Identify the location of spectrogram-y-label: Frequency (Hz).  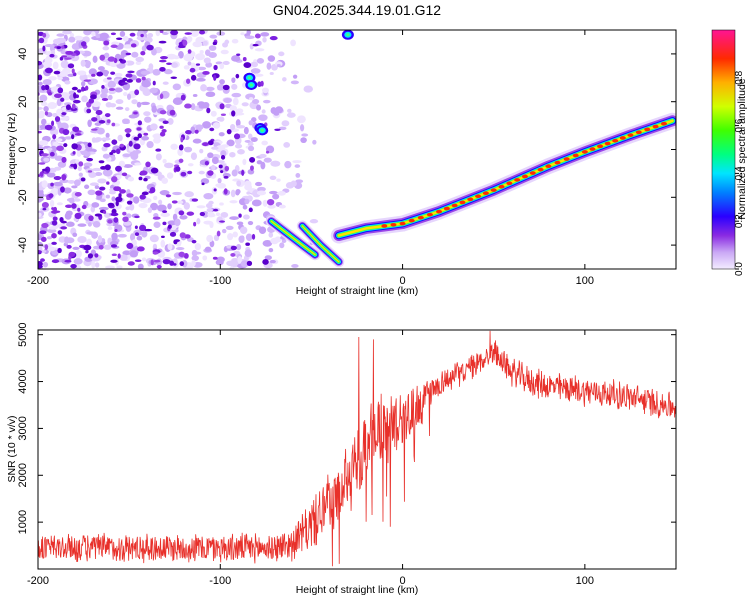
(12, 149).